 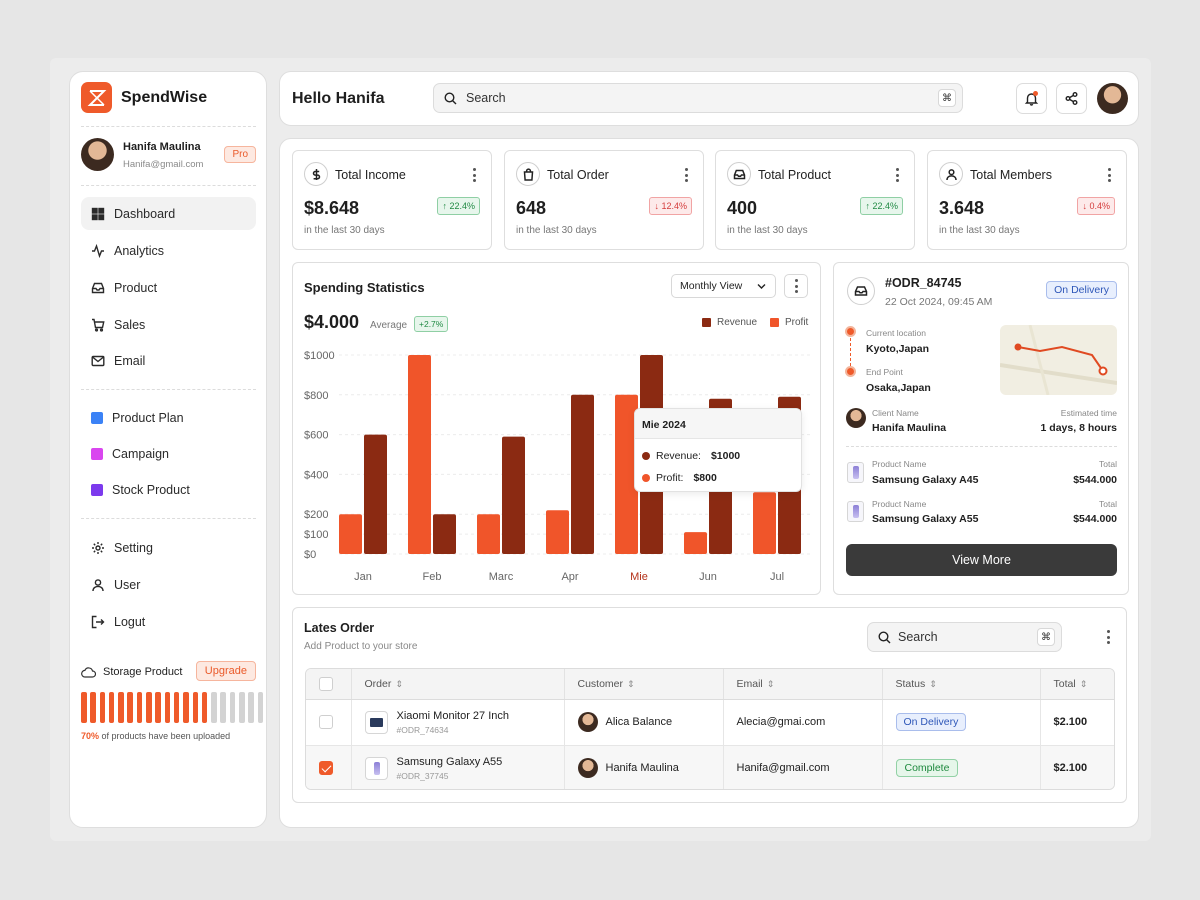 What do you see at coordinates (127, 584) in the screenshot?
I see `sidebar-item-label: User` at bounding box center [127, 584].